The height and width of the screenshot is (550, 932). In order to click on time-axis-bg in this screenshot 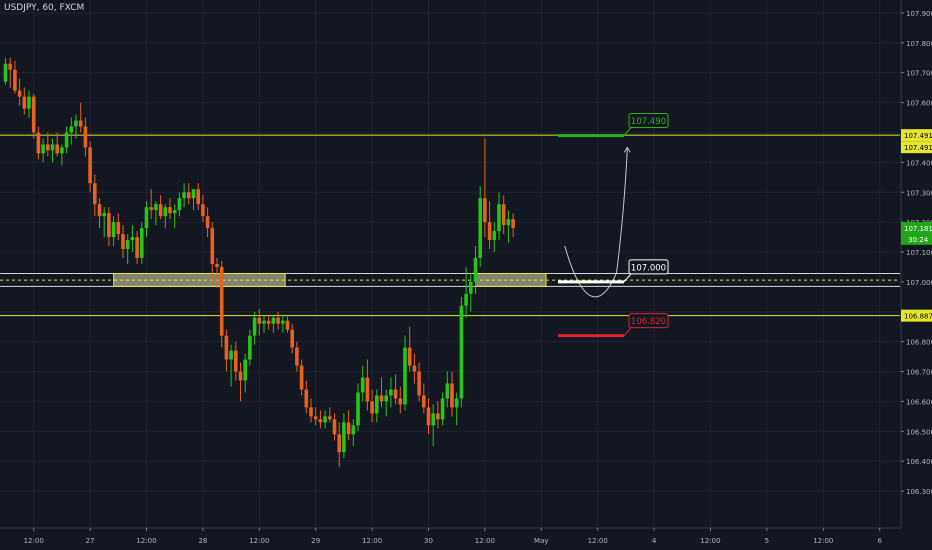, I will do `click(450, 539)`.